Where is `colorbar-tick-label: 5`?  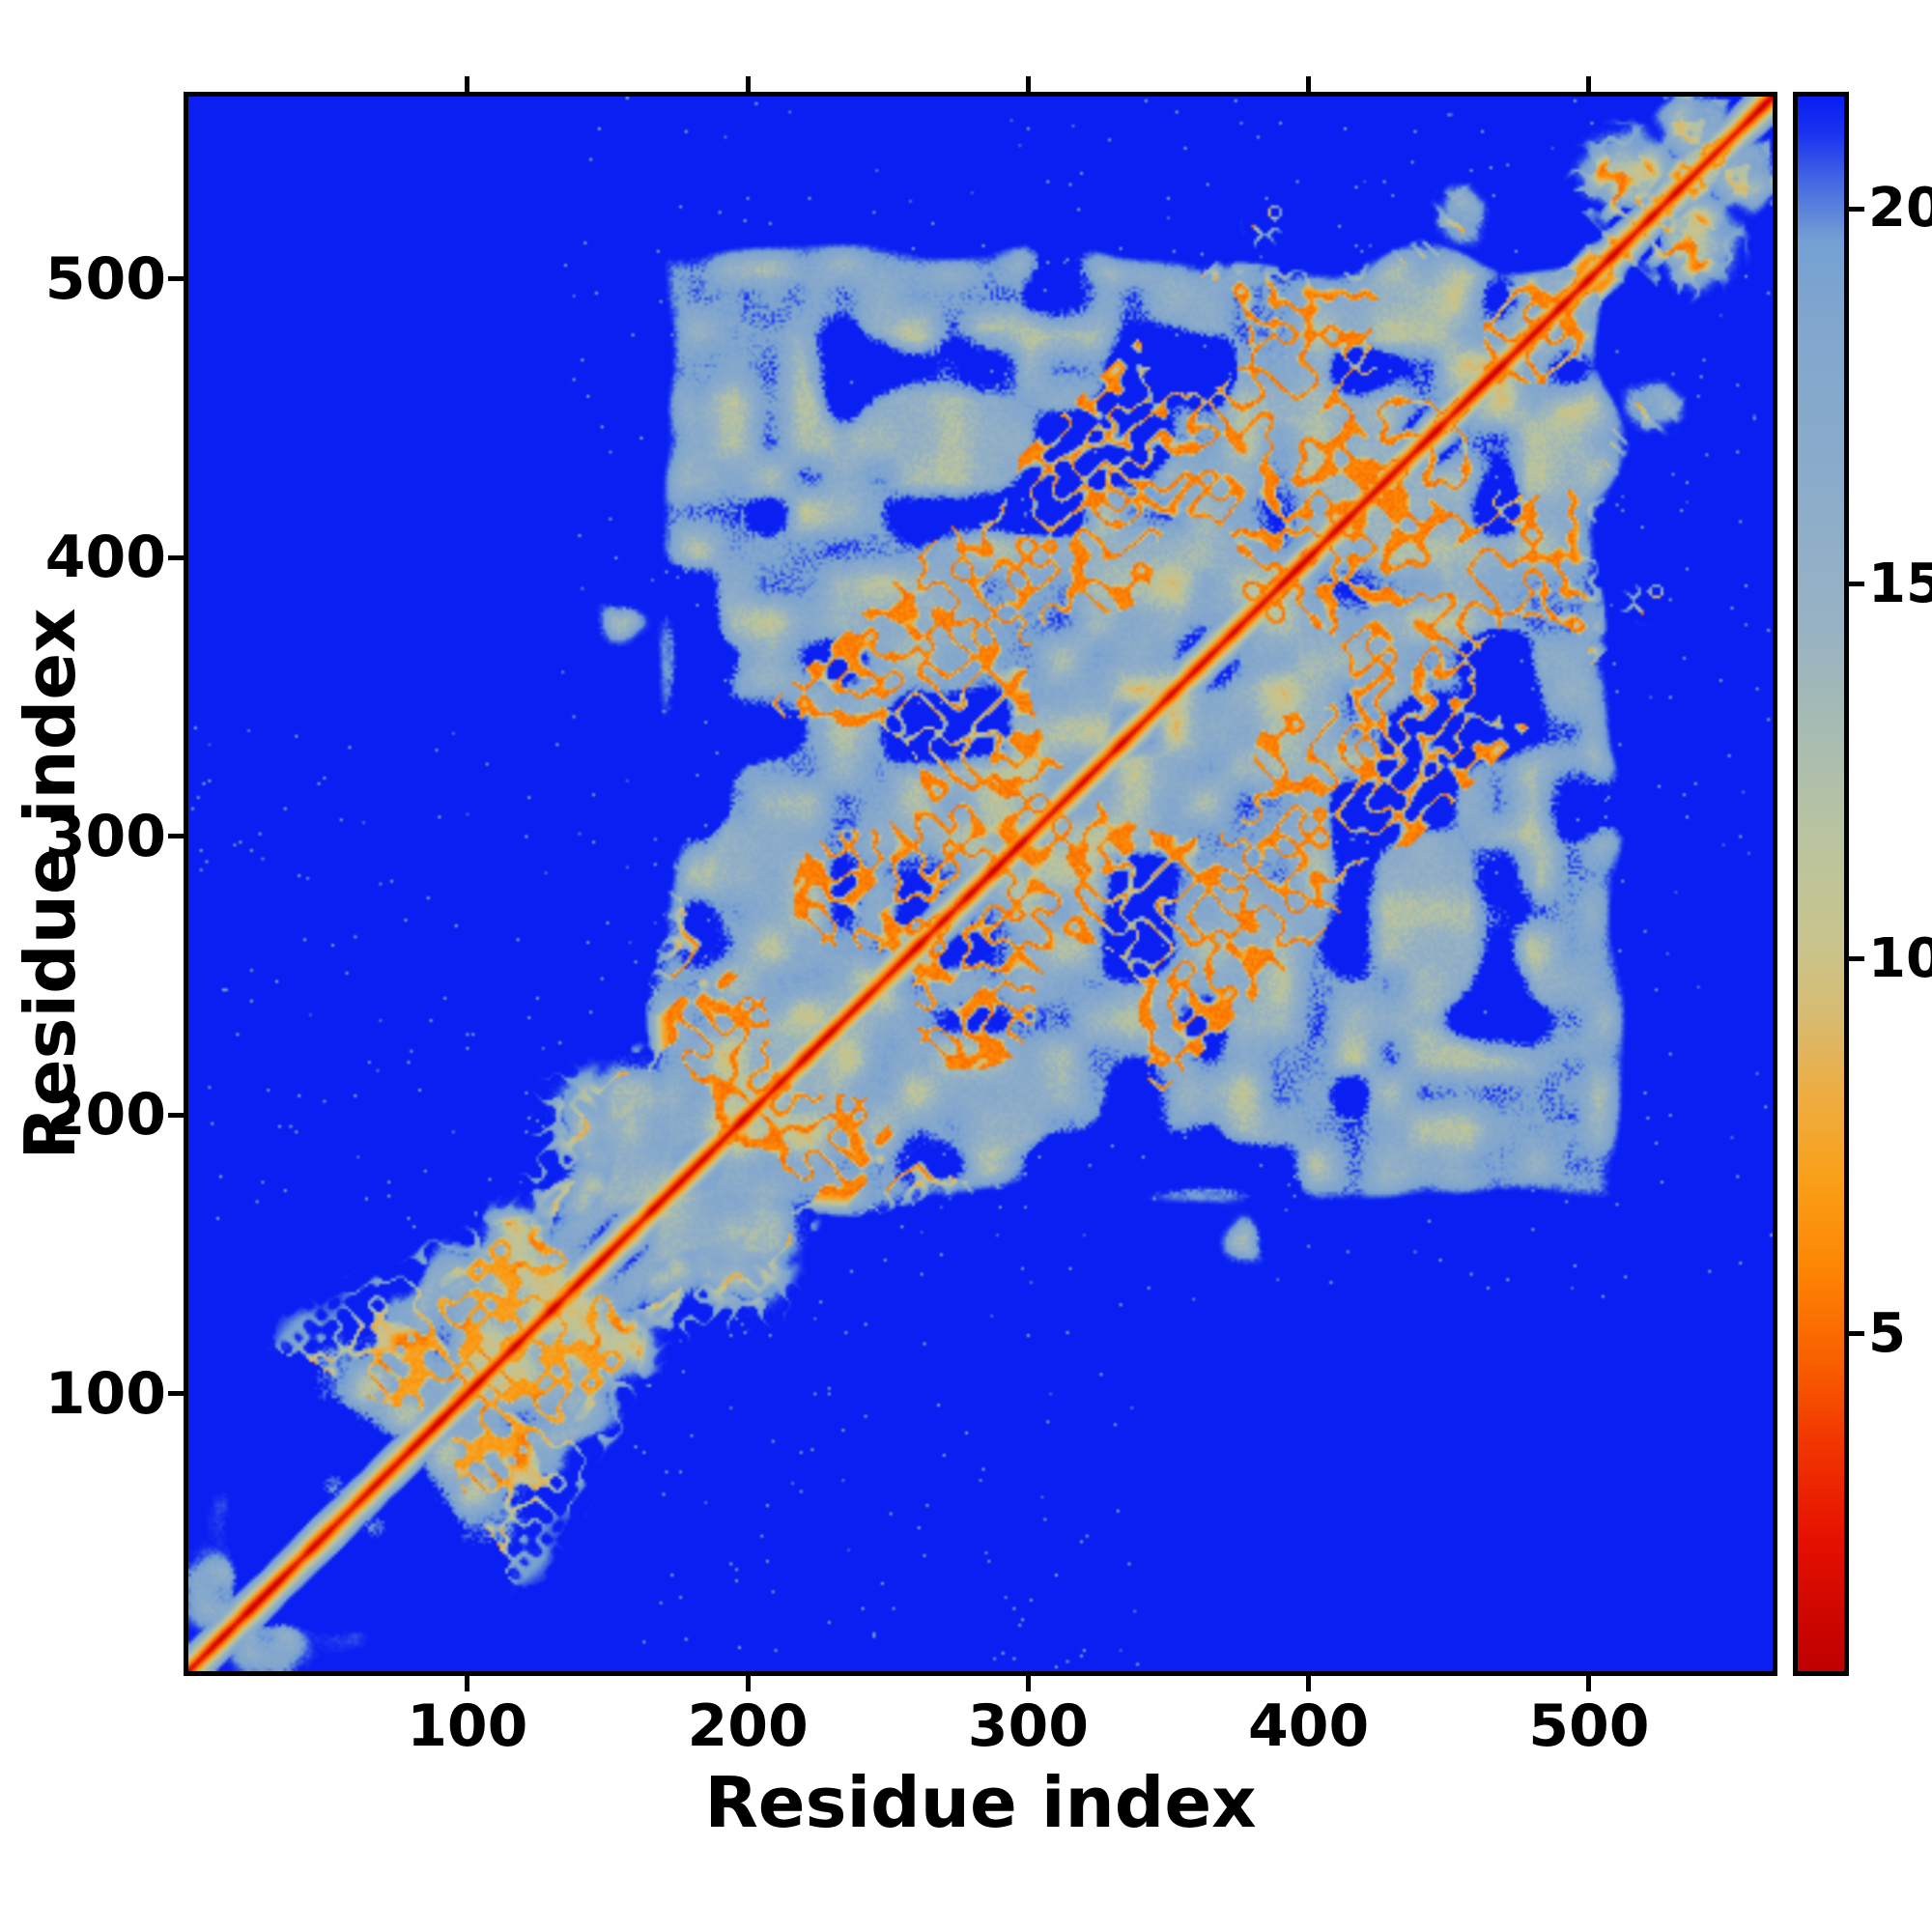 colorbar-tick-label: 5 is located at coordinates (1887, 1333).